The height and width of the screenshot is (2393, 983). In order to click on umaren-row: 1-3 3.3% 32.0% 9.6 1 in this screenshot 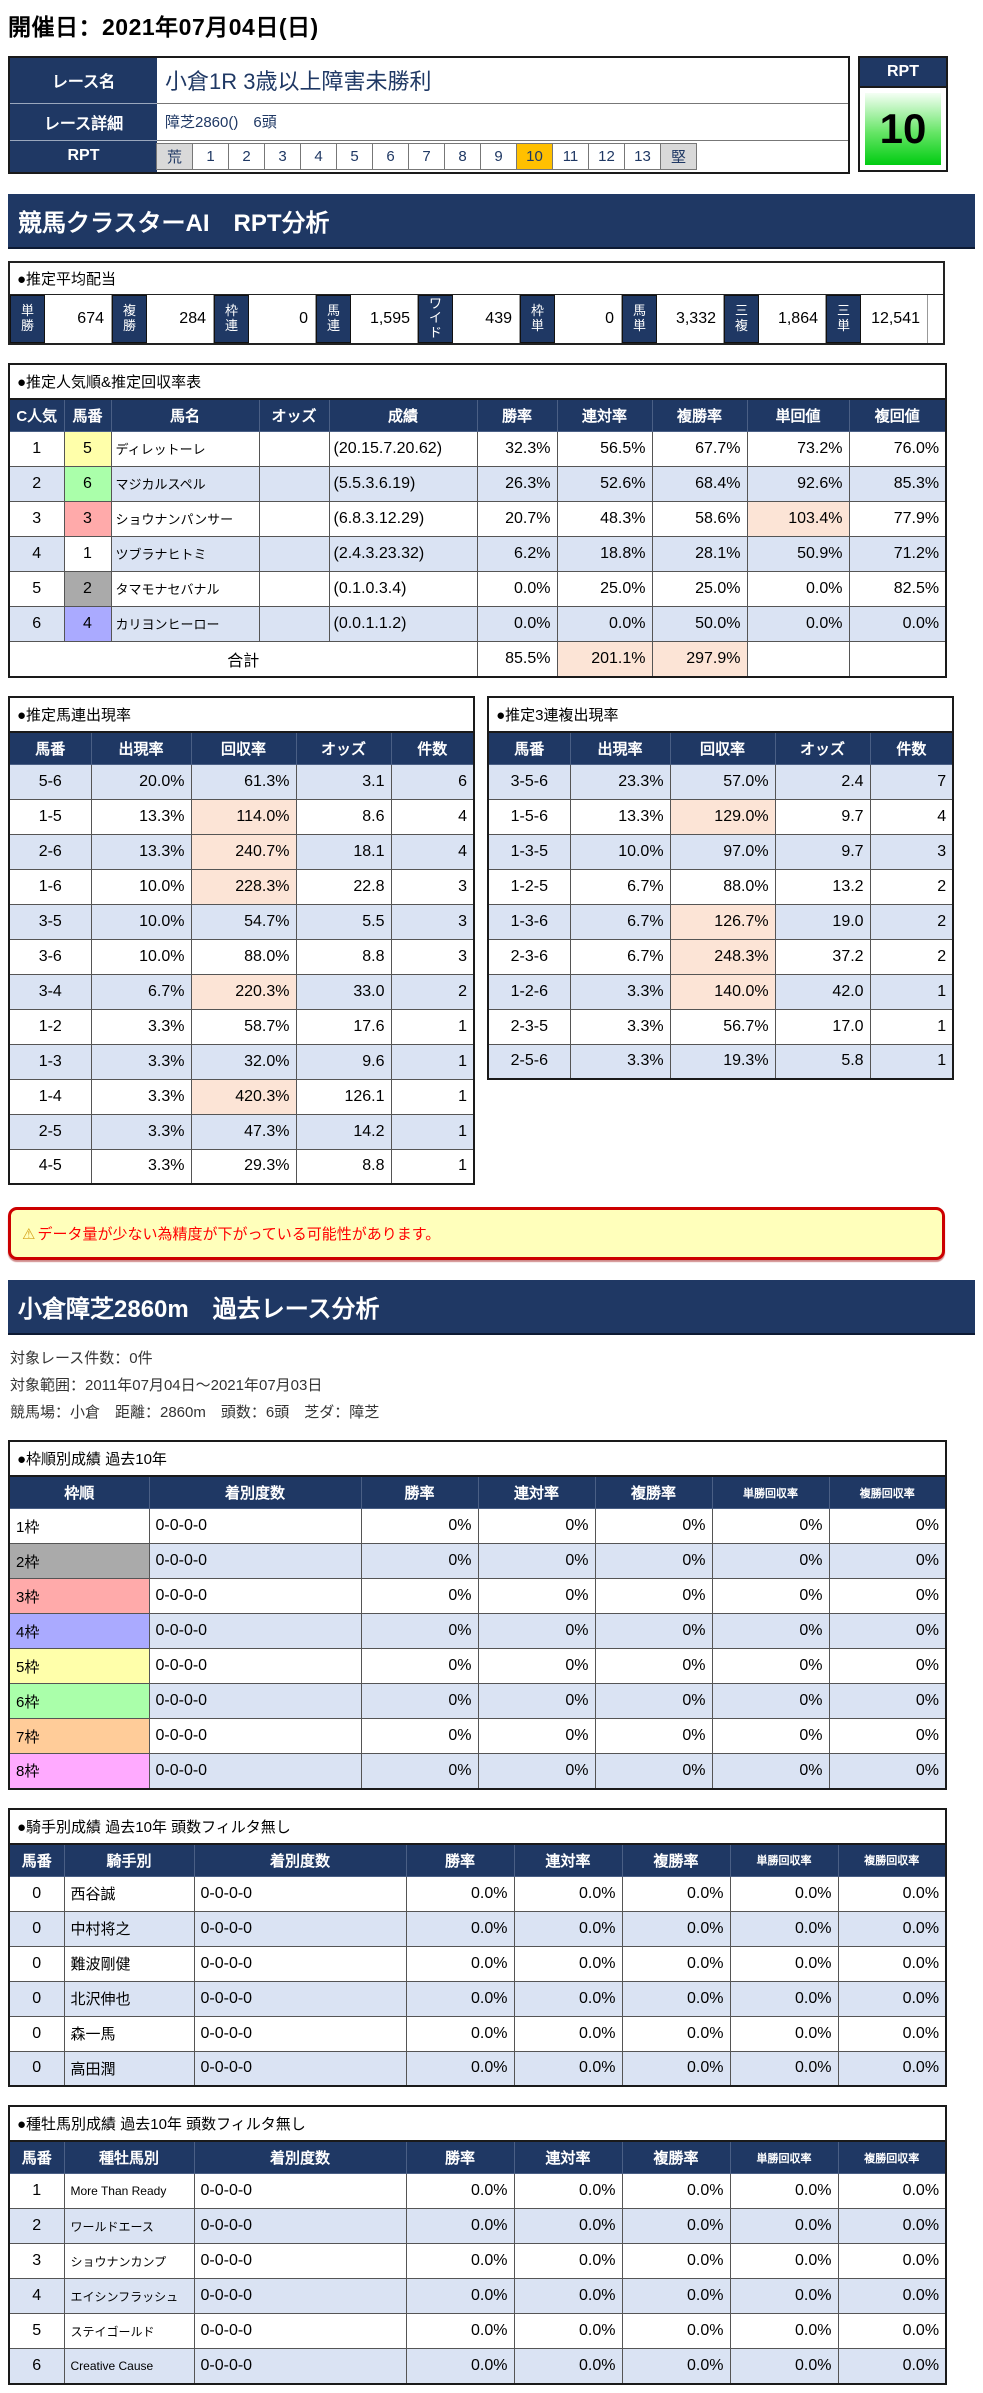, I will do `click(241, 1061)`.